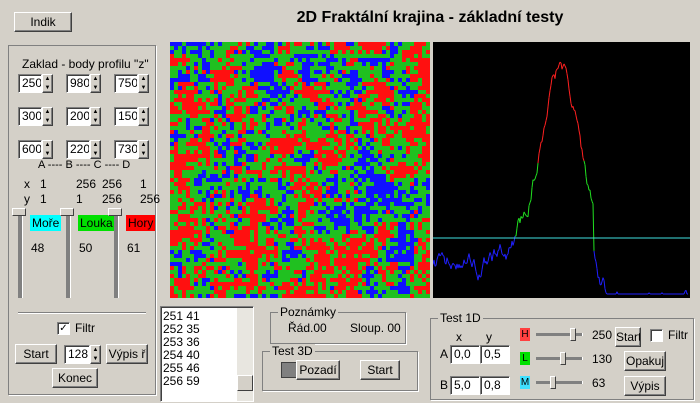 This screenshot has height=403, width=700. Describe the element at coordinates (465, 354) in the screenshot. I see `a-edit: 0,0` at that location.